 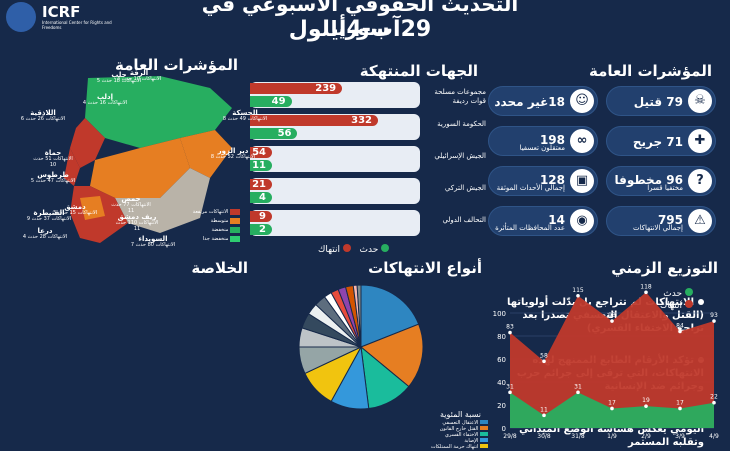 What do you see at coordinates (53, 153) in the screenshot?
I see `map-region-name: حماة` at bounding box center [53, 153].